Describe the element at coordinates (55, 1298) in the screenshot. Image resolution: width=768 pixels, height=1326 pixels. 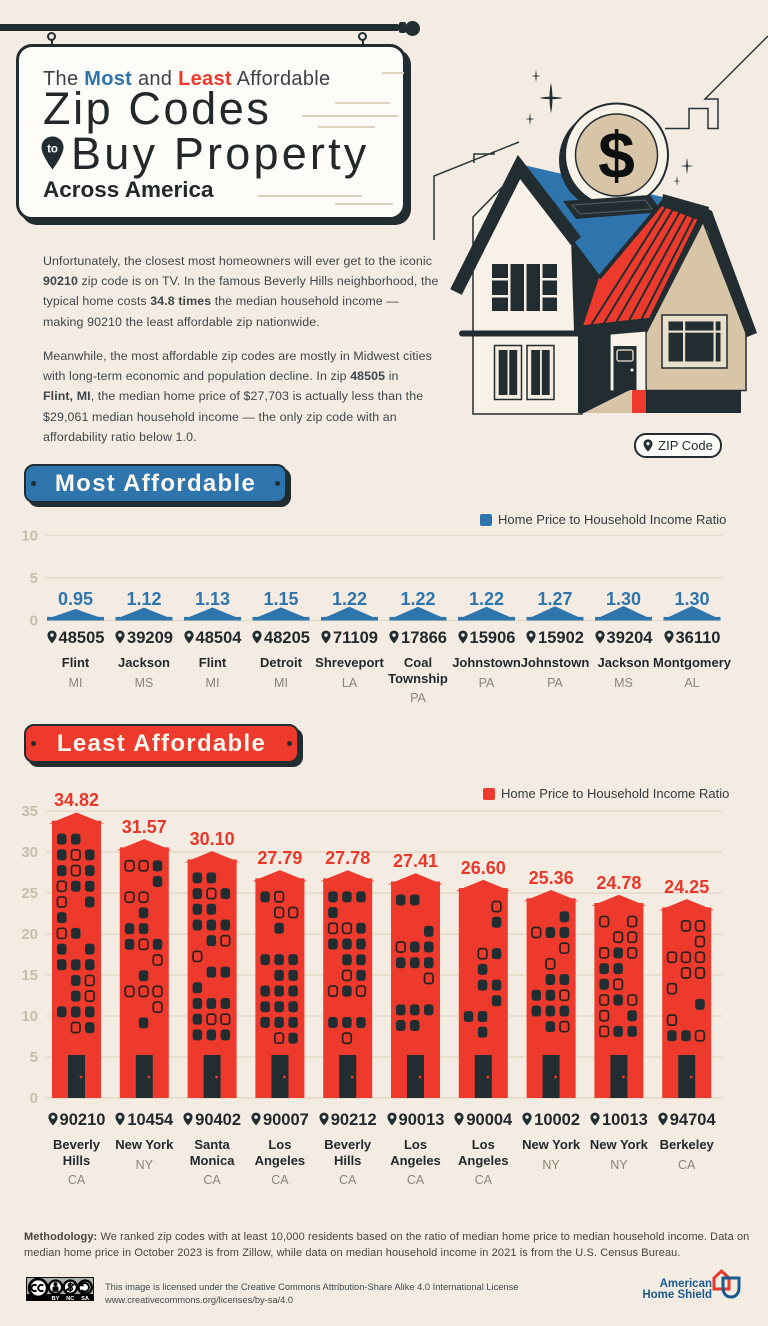
I see `svg-text: BY` at that location.